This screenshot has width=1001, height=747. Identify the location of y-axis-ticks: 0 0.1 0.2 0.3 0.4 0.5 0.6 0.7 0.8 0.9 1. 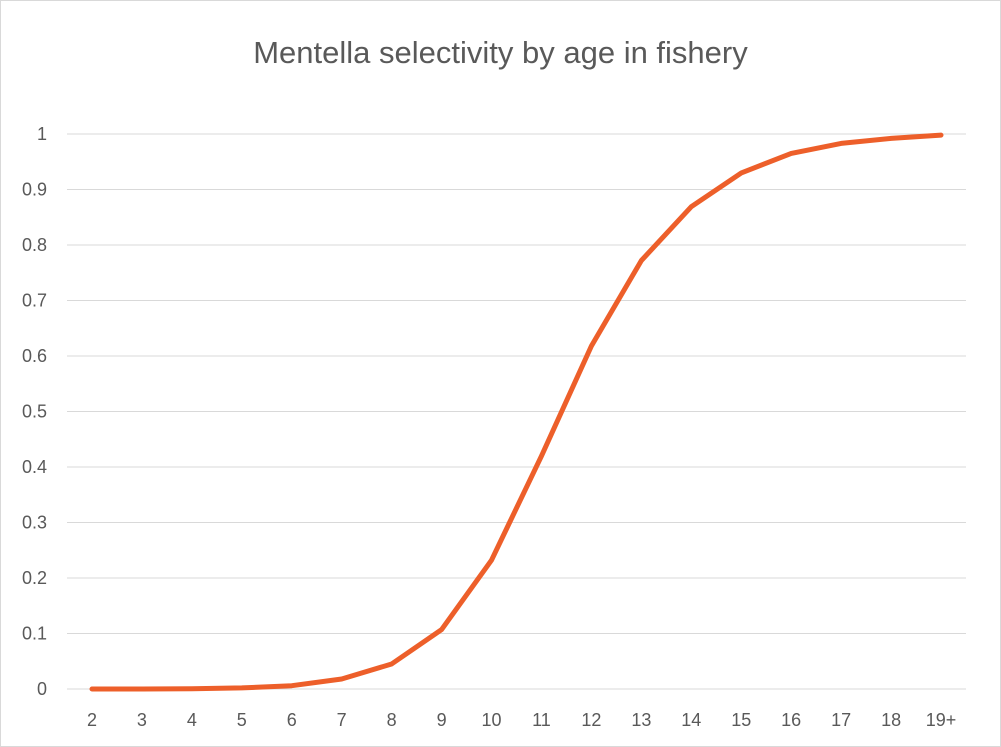
(34, 411).